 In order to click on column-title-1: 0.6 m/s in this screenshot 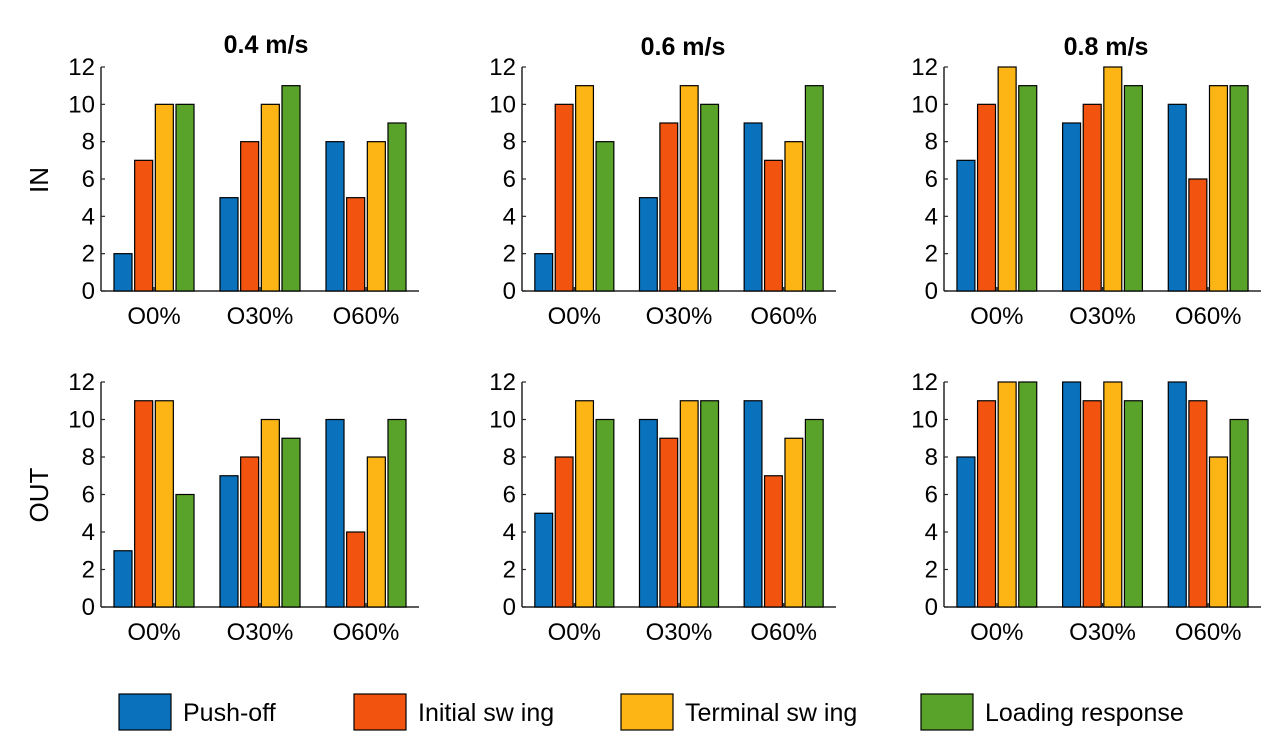, I will do `click(683, 47)`.